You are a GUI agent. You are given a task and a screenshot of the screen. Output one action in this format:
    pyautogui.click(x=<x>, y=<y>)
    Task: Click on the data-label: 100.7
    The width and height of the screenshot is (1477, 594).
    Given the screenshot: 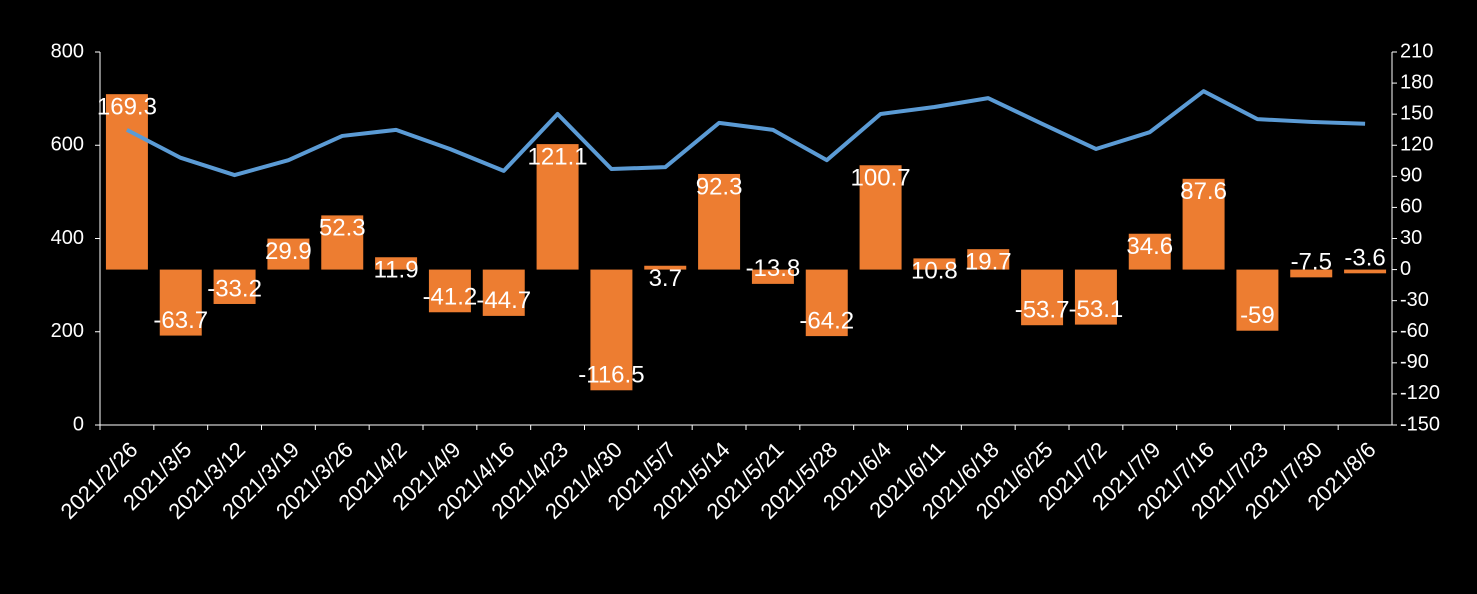 What is the action you would take?
    pyautogui.click(x=881, y=178)
    